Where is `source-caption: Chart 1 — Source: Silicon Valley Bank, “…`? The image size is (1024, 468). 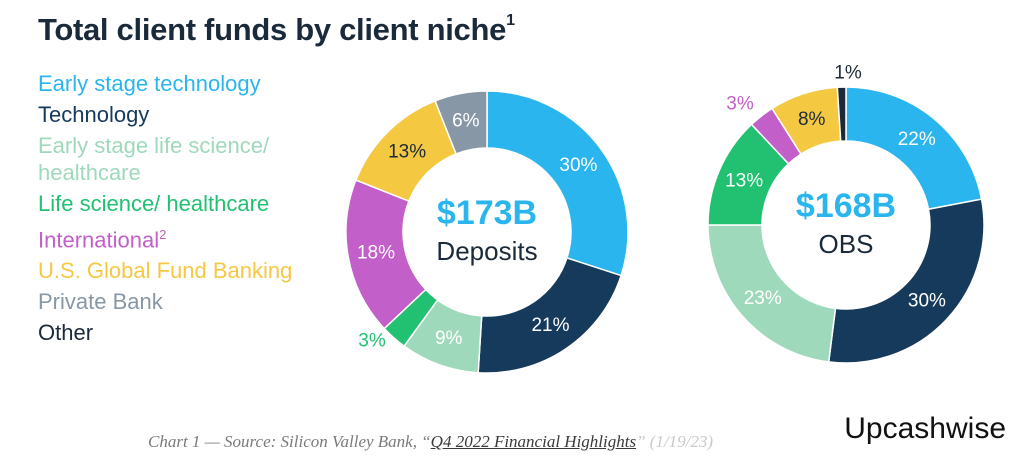 source-caption: Chart 1 — Source: Silicon Valley Bank, “… is located at coordinates (431, 441).